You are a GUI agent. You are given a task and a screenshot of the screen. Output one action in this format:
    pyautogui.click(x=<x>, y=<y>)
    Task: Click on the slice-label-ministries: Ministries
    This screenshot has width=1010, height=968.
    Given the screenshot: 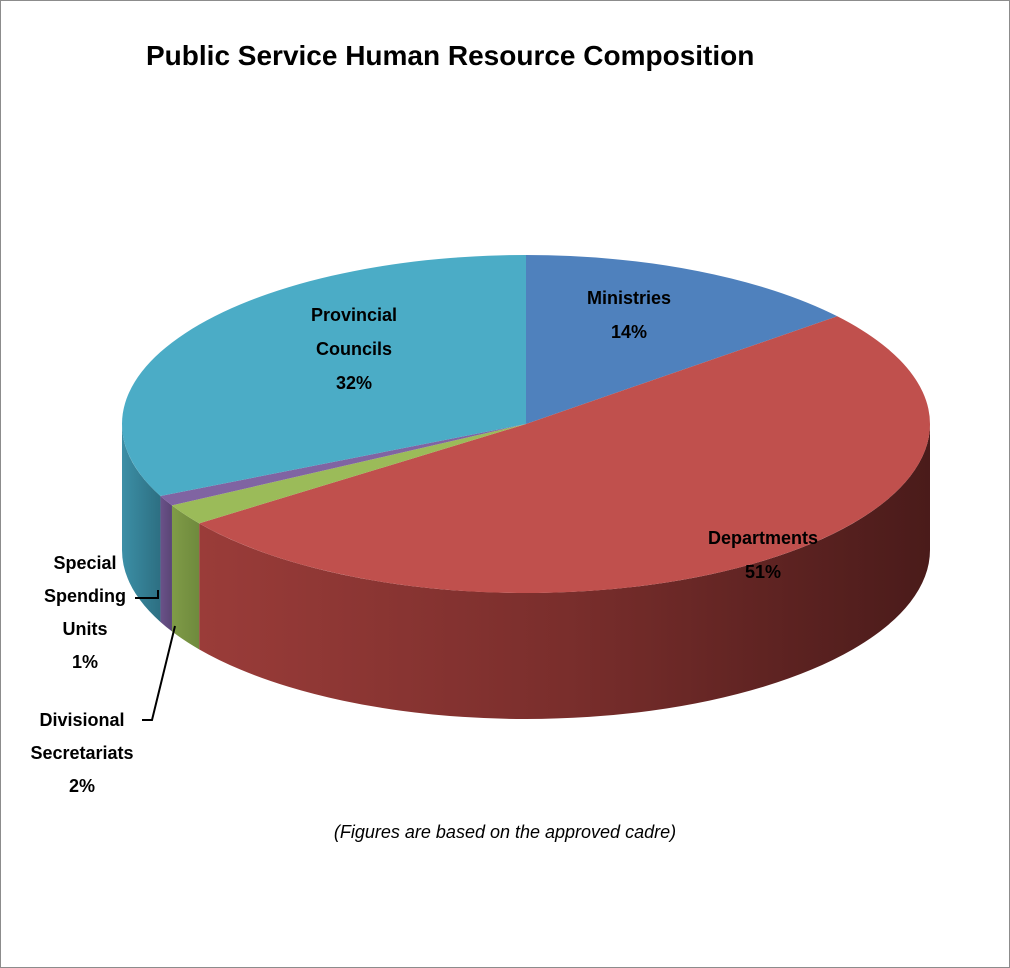 What is the action you would take?
    pyautogui.click(x=629, y=298)
    